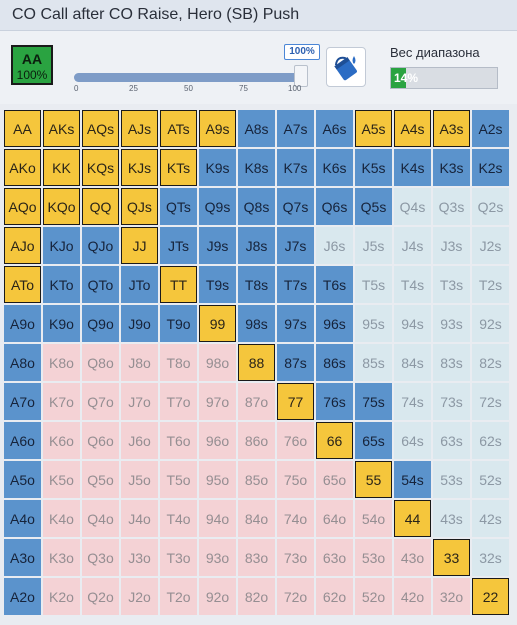 This screenshot has height=625, width=517. I want to click on hand-cell-62s: 62s, so click(490, 440).